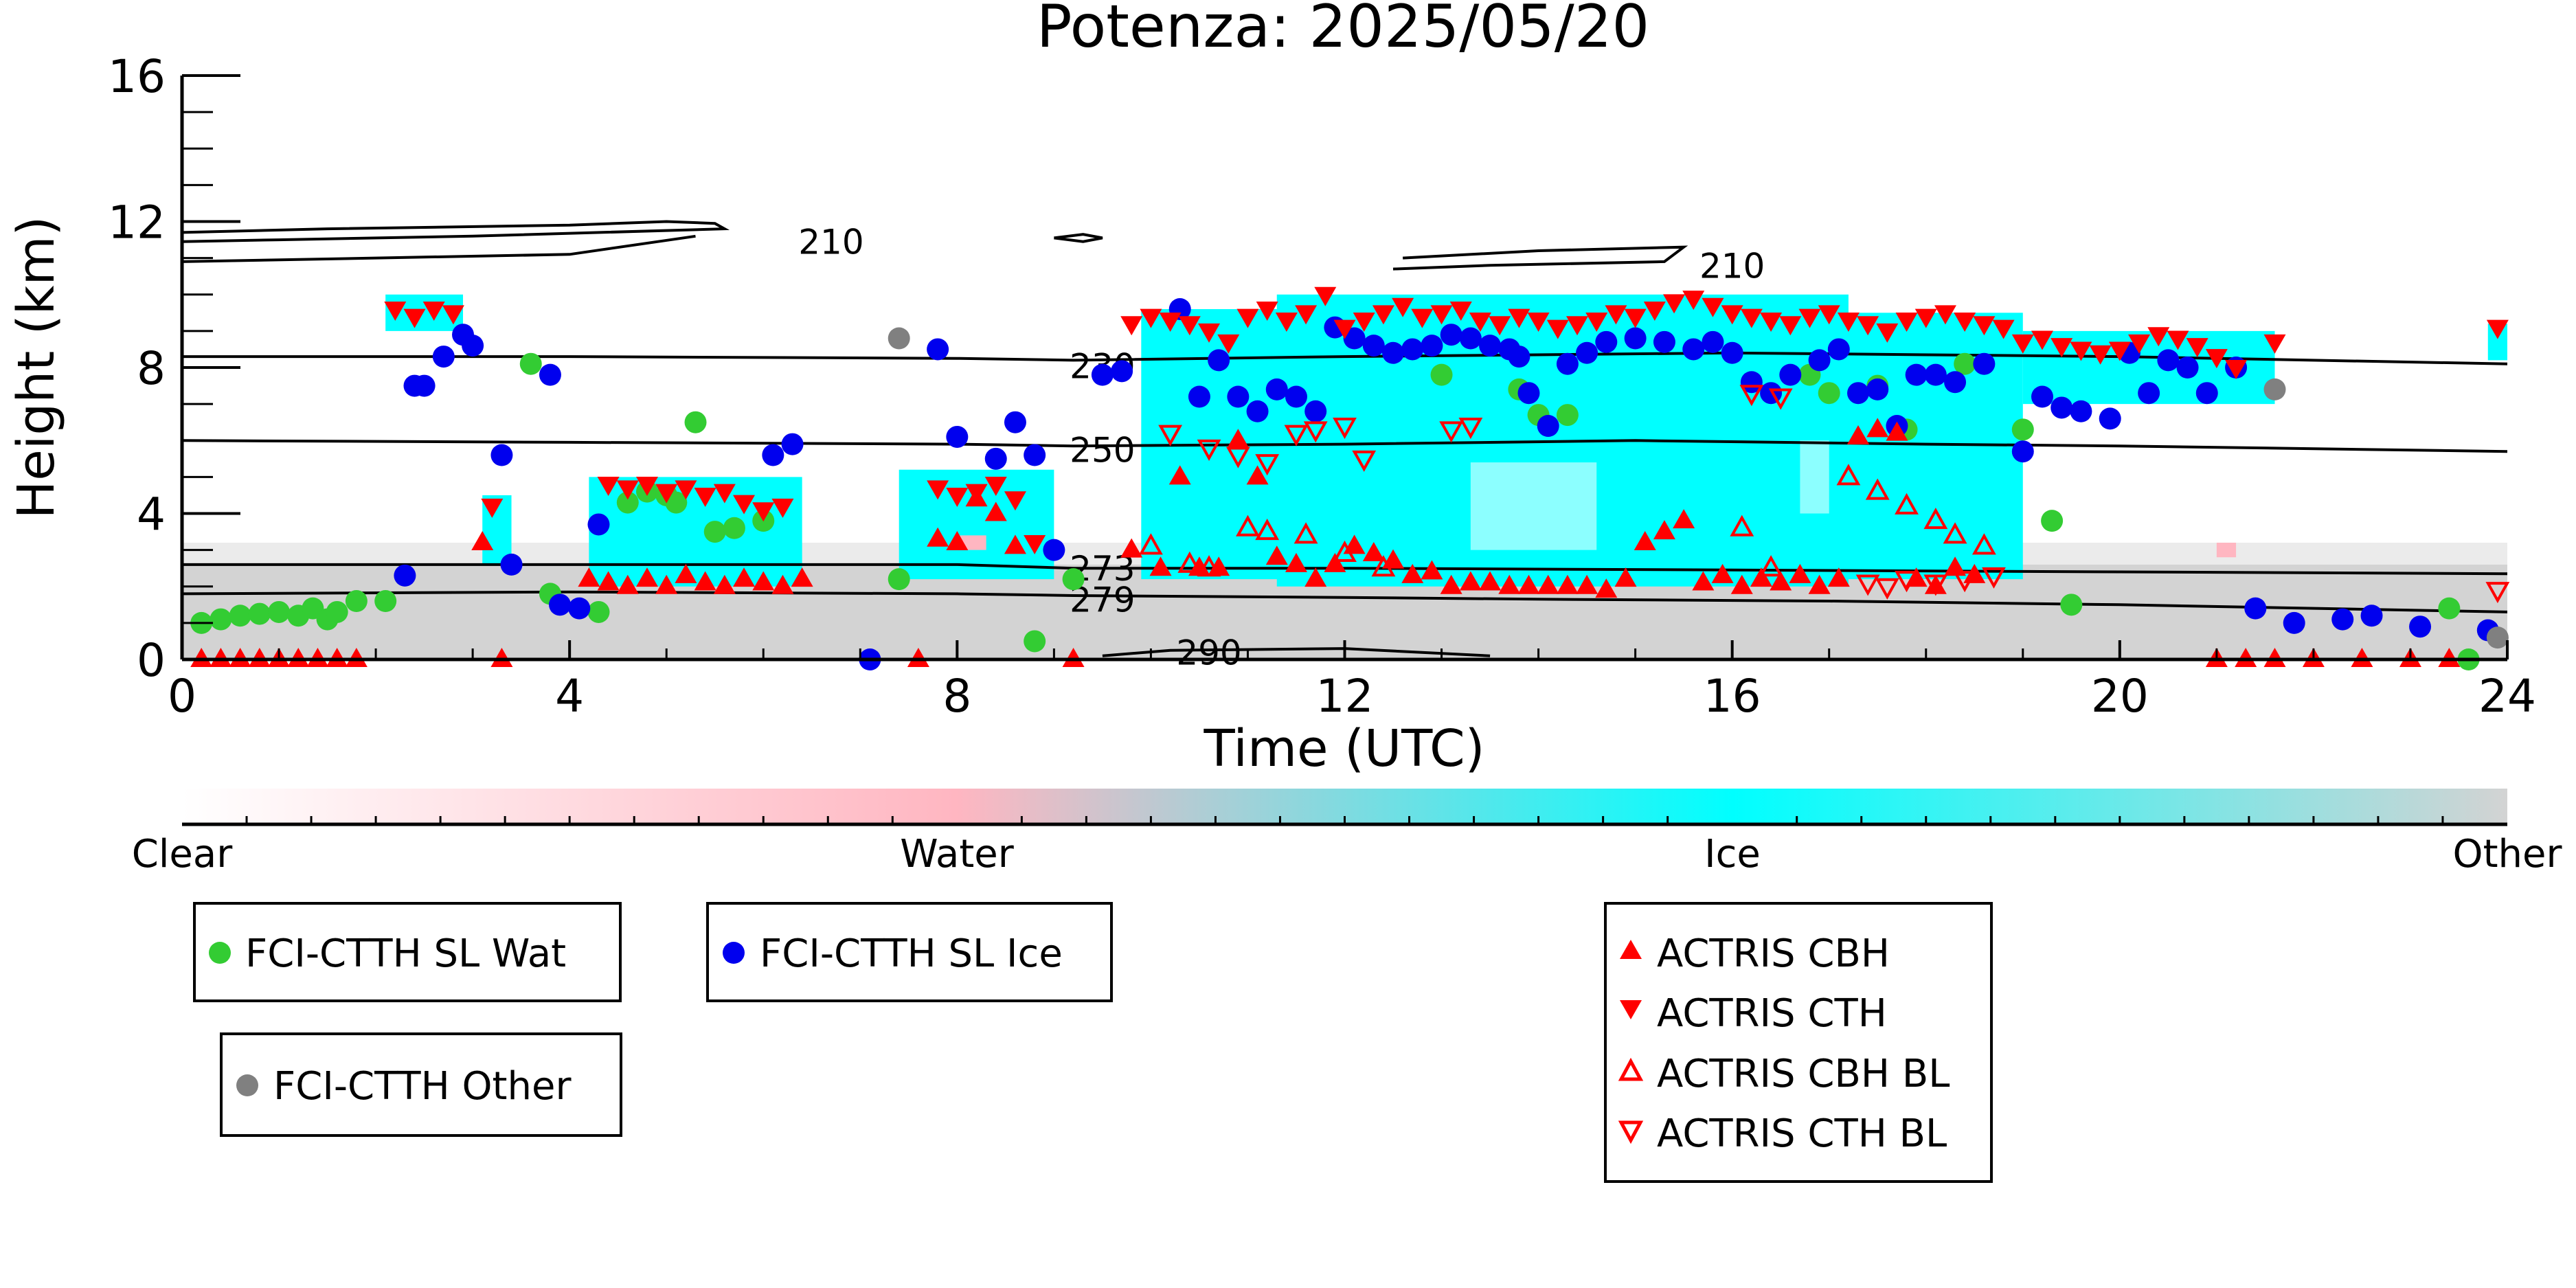 This screenshot has height=1288, width=2576. I want to click on x-axis-label: Time (UTC), so click(1343, 748).